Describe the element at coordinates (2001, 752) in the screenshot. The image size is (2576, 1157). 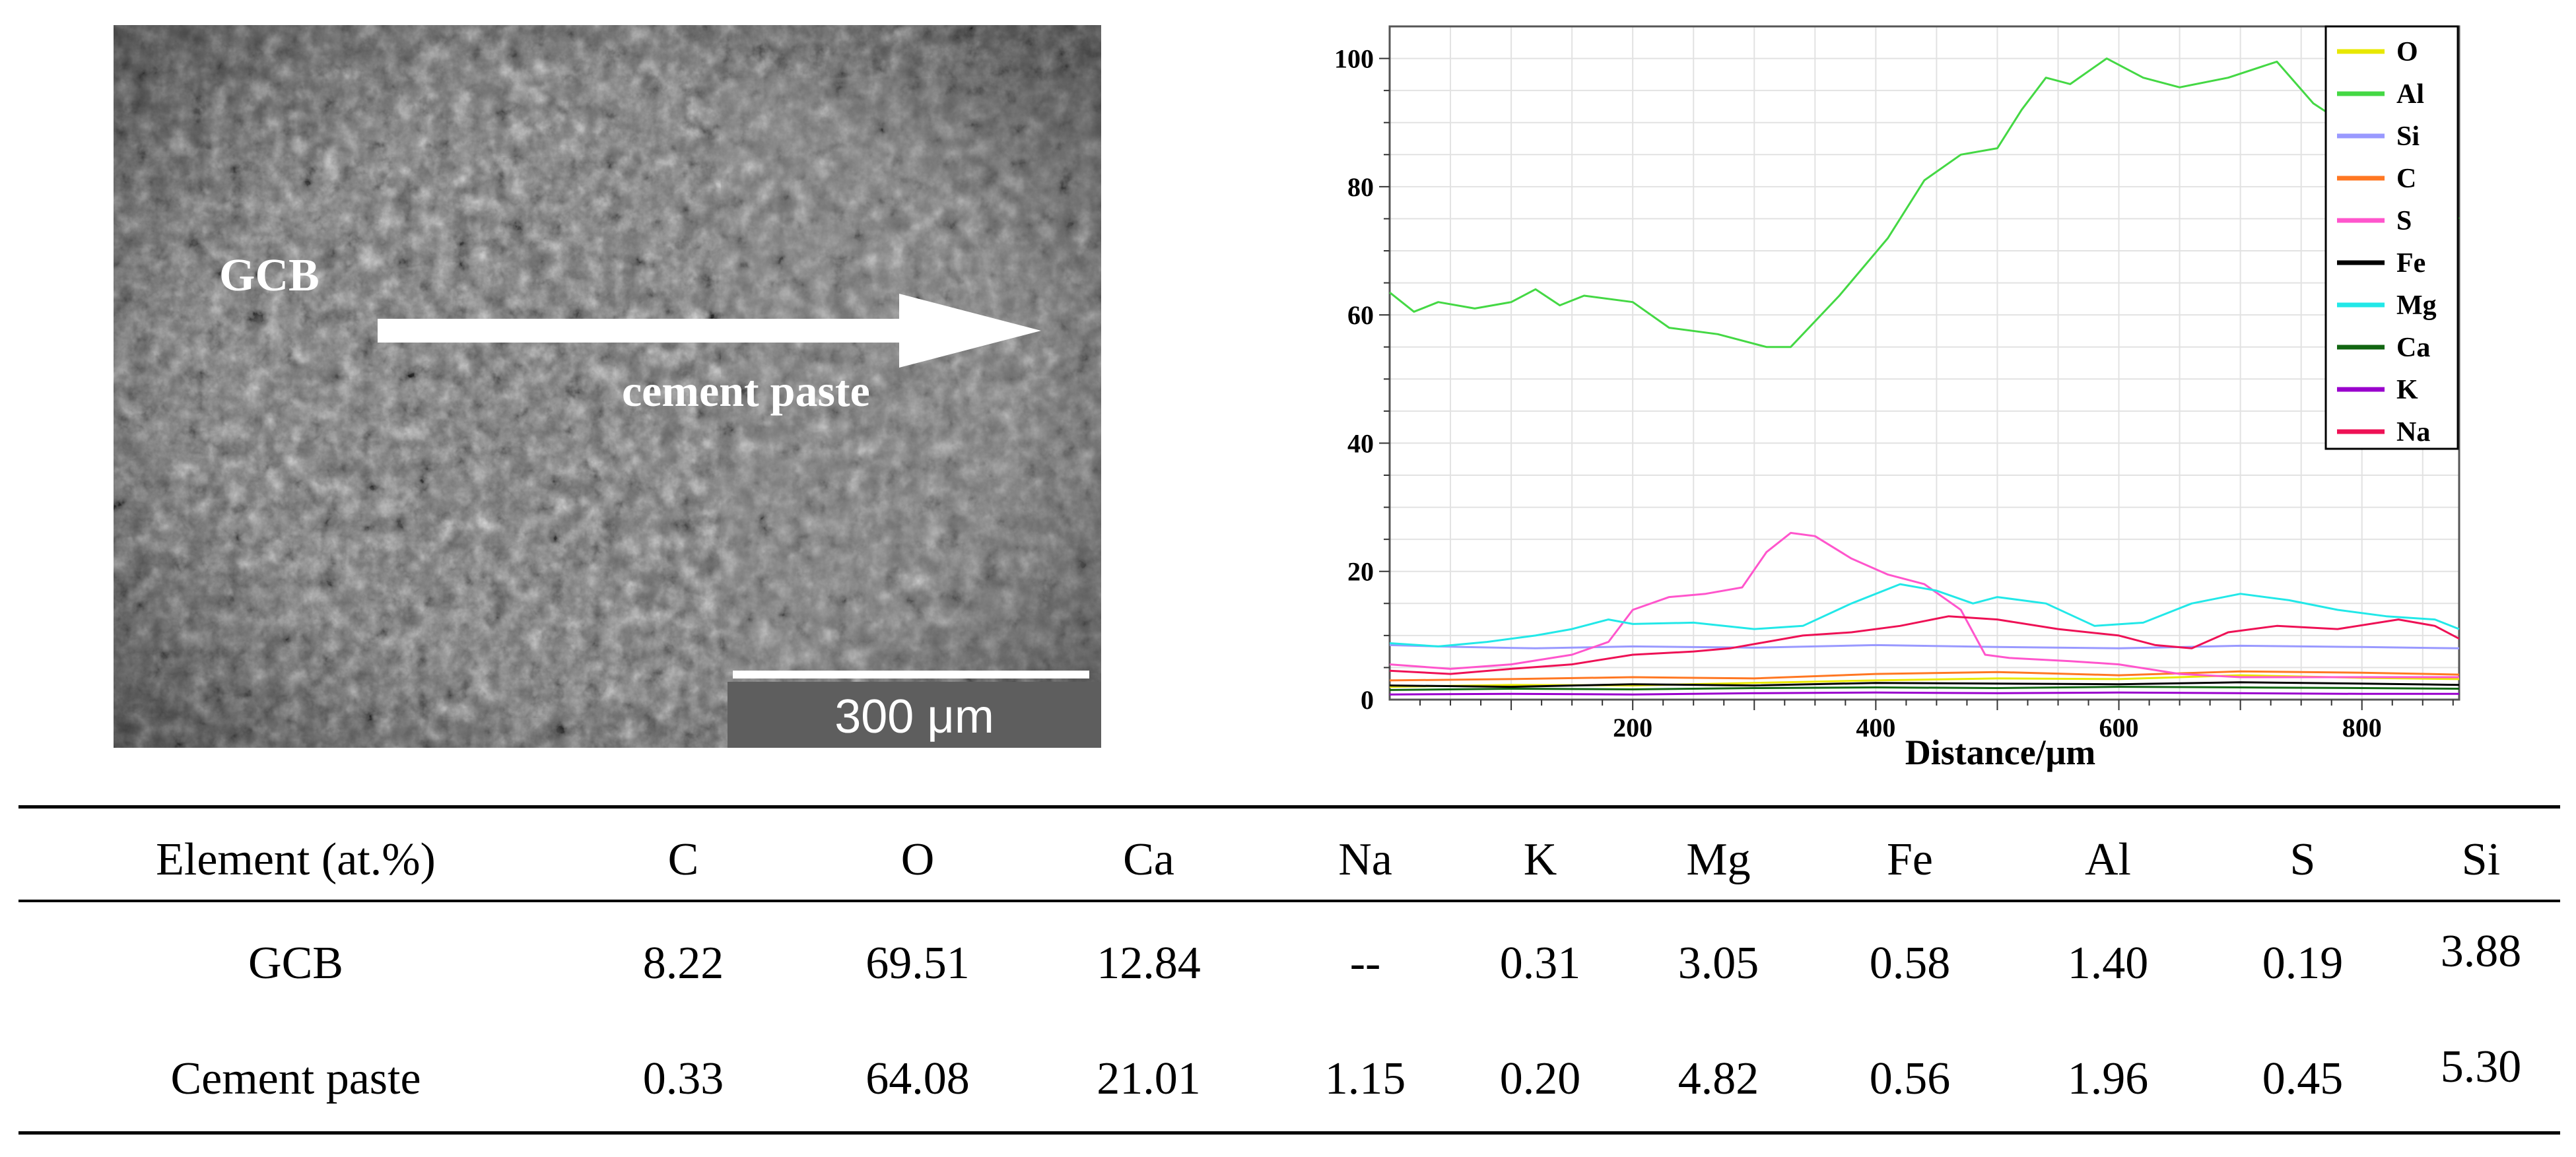
I see `x-axis-title: Distance/μm` at that location.